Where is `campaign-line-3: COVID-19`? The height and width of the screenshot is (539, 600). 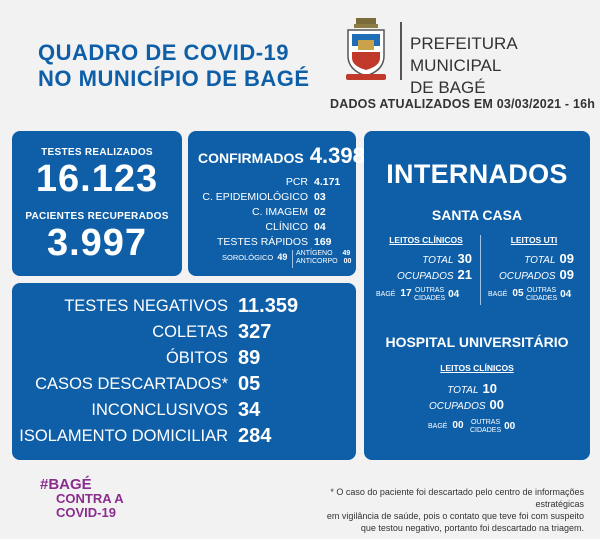
campaign-line-3: COVID-19 is located at coordinates (86, 512).